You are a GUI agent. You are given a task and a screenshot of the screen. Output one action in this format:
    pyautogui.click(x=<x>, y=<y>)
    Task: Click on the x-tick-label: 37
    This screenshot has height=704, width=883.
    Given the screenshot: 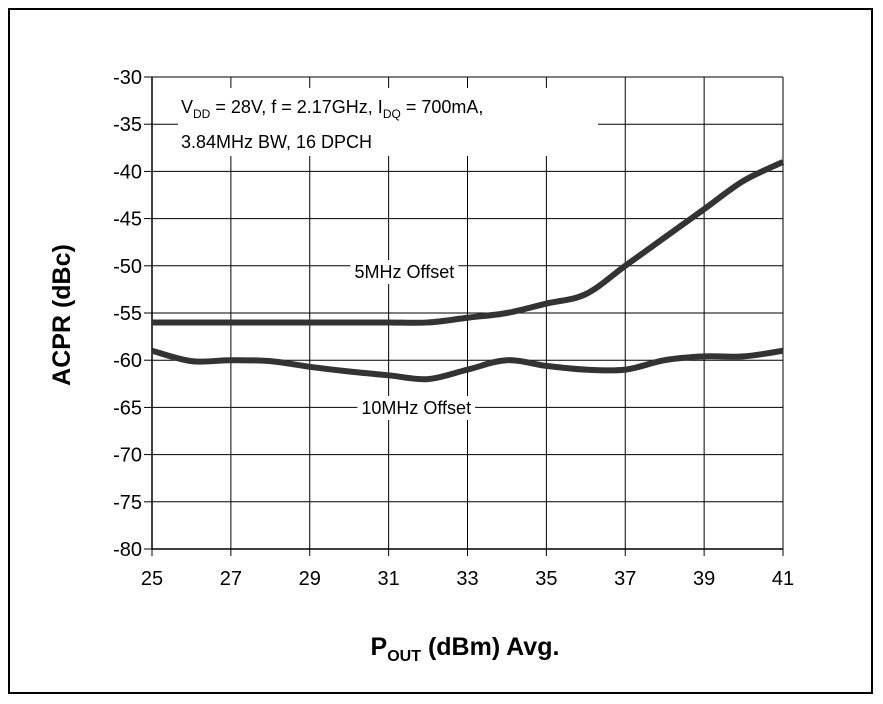 What is the action you would take?
    pyautogui.click(x=625, y=579)
    